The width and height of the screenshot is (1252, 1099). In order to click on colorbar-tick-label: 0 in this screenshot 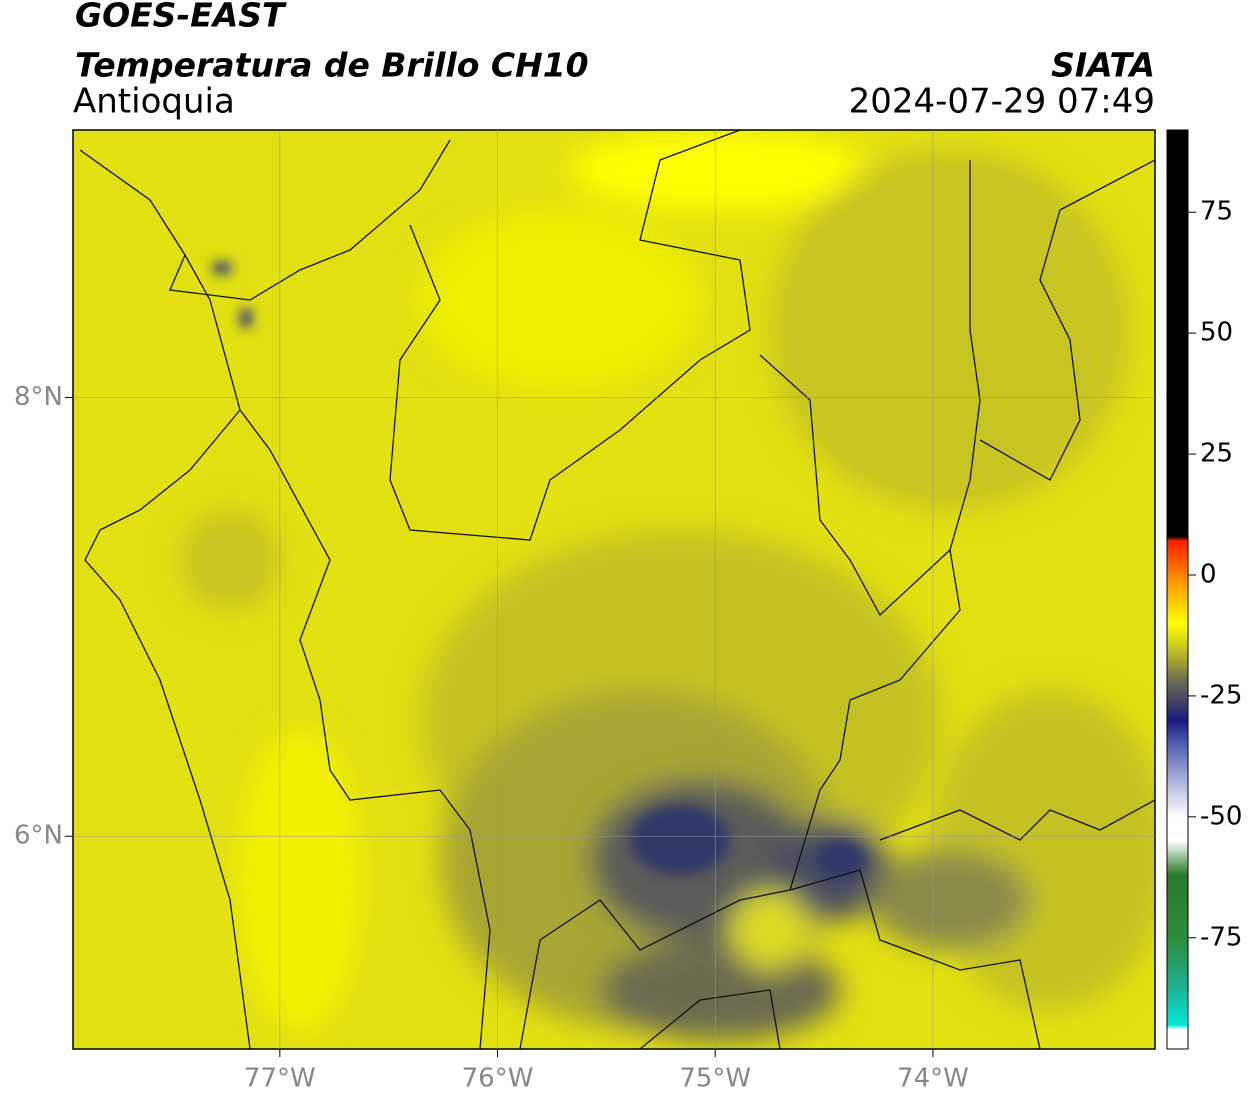, I will do `click(1208, 574)`.